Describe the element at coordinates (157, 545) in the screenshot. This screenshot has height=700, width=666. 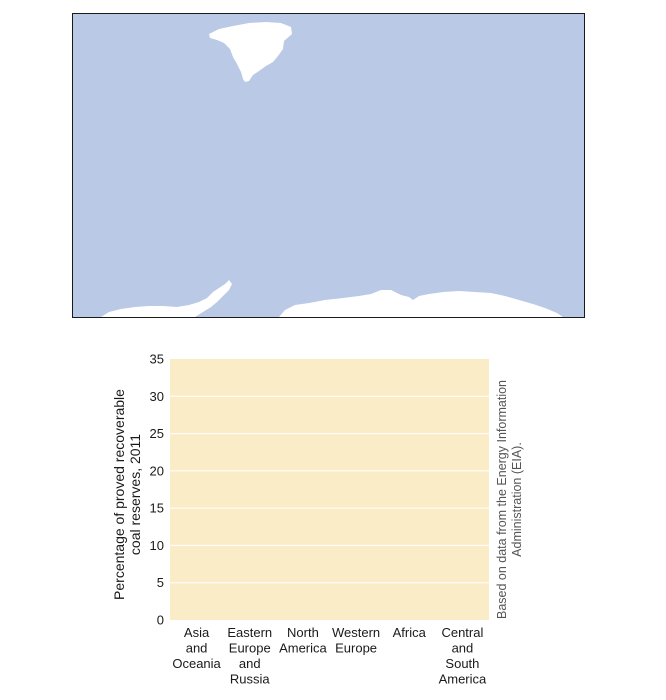
I see `y-tick-label: 10` at that location.